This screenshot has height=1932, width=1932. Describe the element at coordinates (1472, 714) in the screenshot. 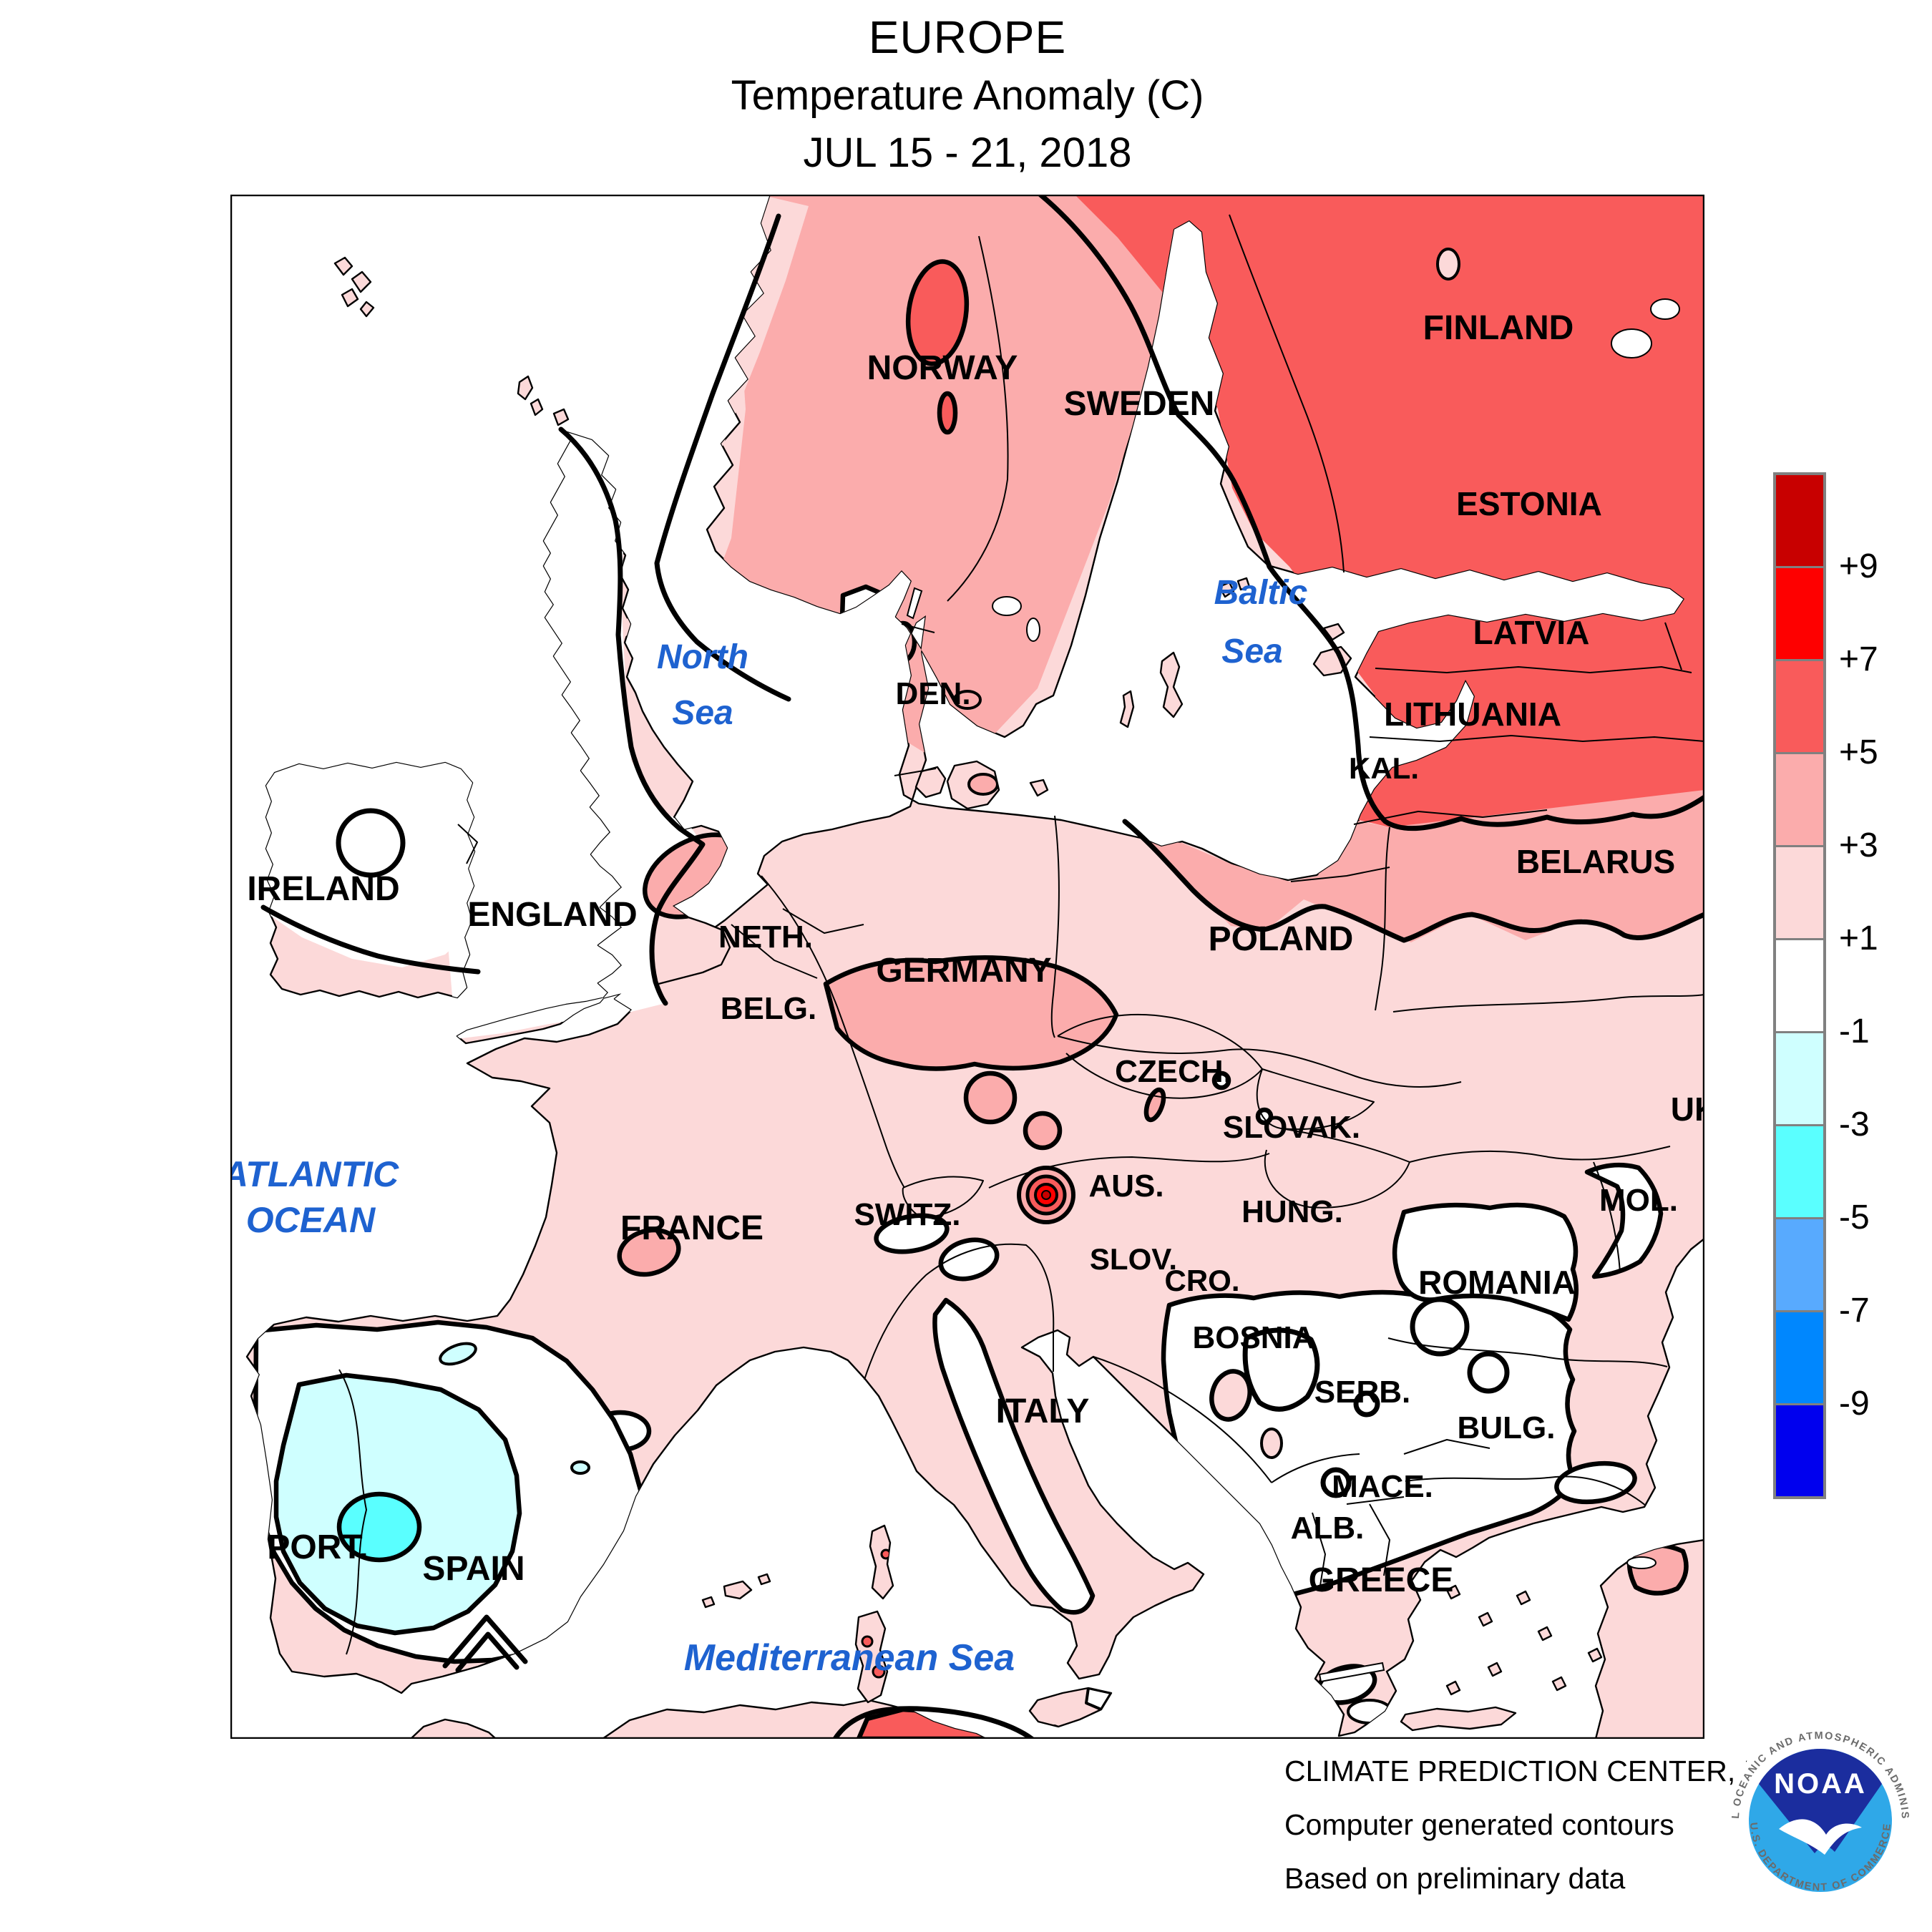

I see `label-lithuania: LITHUANIA` at that location.